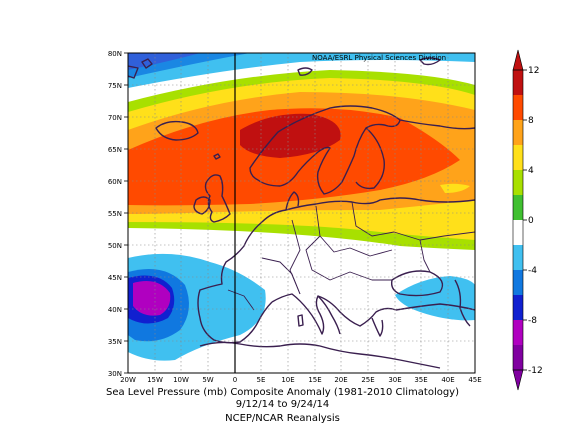  I want to click on lon-label: 15W, so click(155, 380).